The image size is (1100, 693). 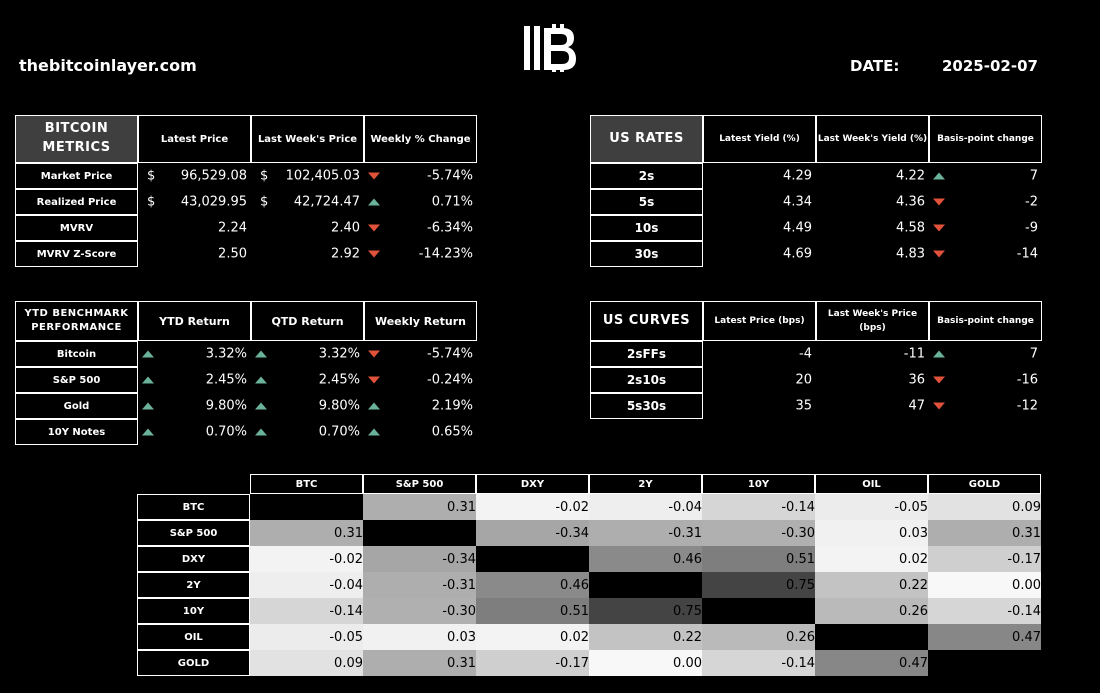 What do you see at coordinates (532, 611) in the screenshot?
I see `corr-cell: 0.51` at bounding box center [532, 611].